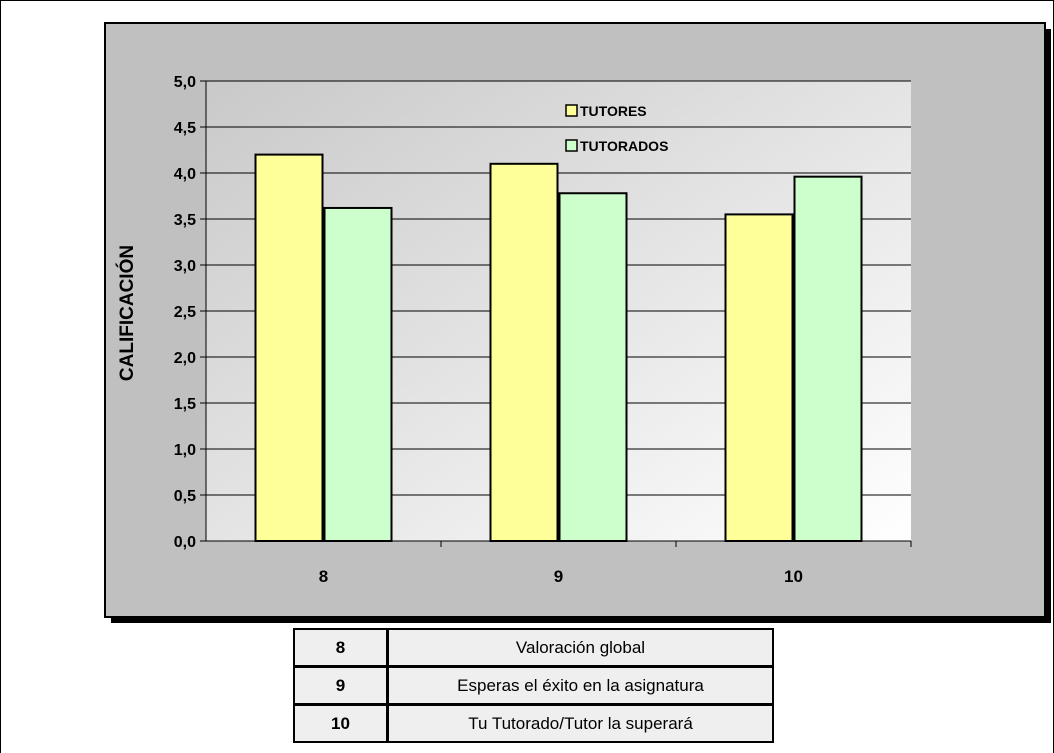 The height and width of the screenshot is (753, 1054). What do you see at coordinates (580, 723) in the screenshot?
I see `table-description-cell: Tu Tutorado/Tutor la superará` at bounding box center [580, 723].